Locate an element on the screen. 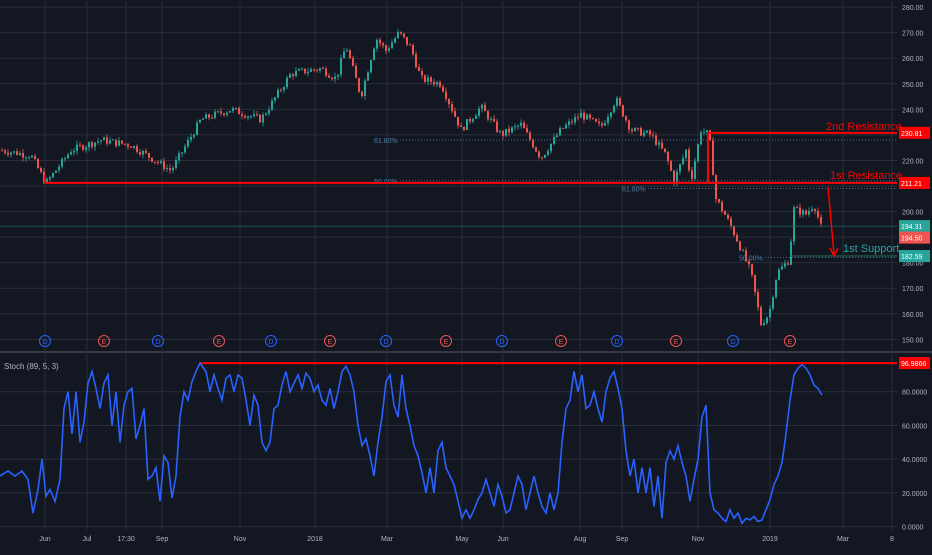 This screenshot has width=932, height=555. x-axis-tick-label: Jun is located at coordinates (44, 539).